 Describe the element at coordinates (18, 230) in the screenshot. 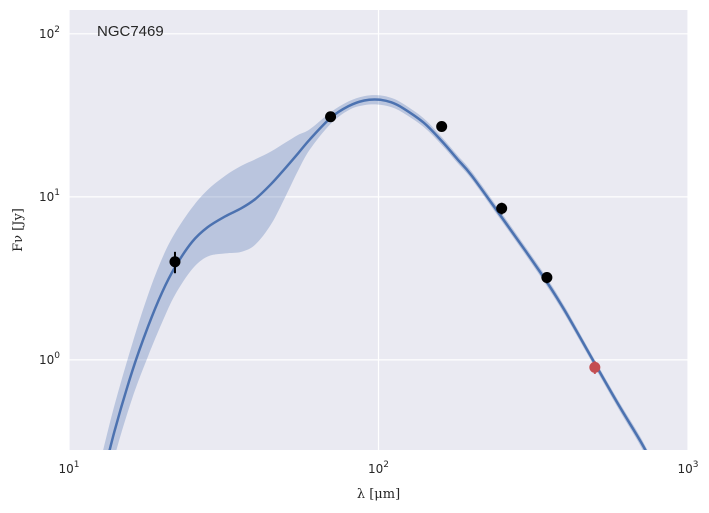

I see `y-axis-label: Fν [Jy]` at that location.